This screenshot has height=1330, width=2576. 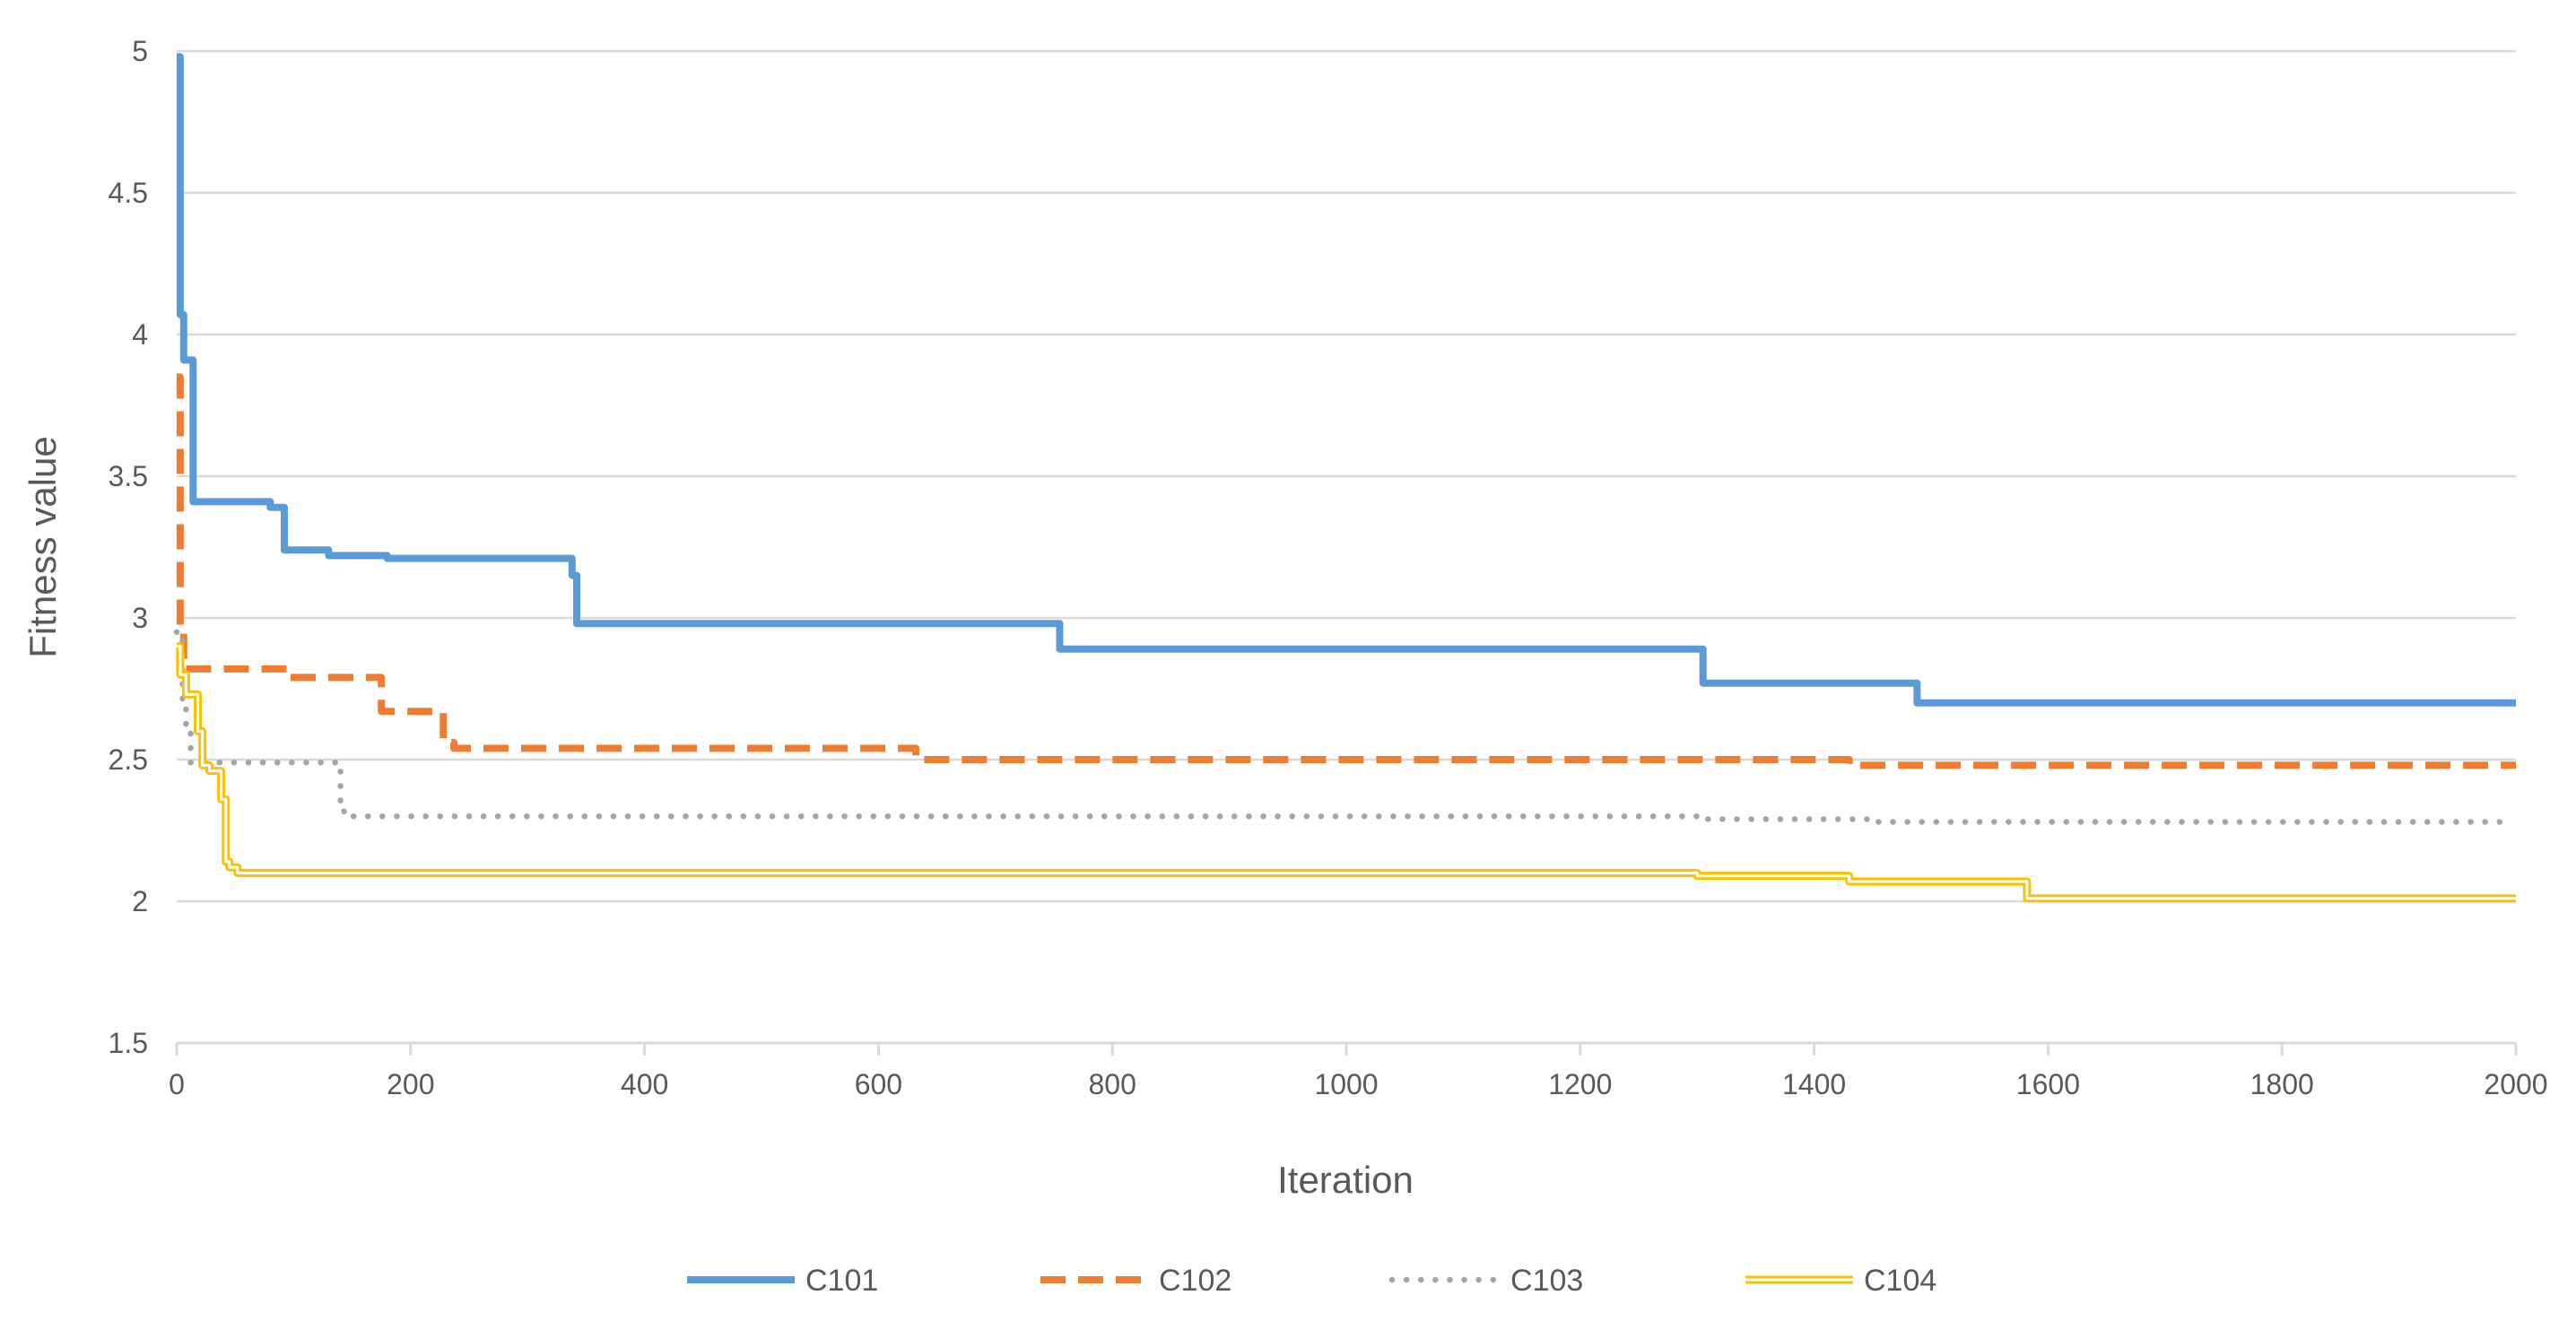 What do you see at coordinates (1345, 1180) in the screenshot?
I see `x-axis-title: Iteration` at bounding box center [1345, 1180].